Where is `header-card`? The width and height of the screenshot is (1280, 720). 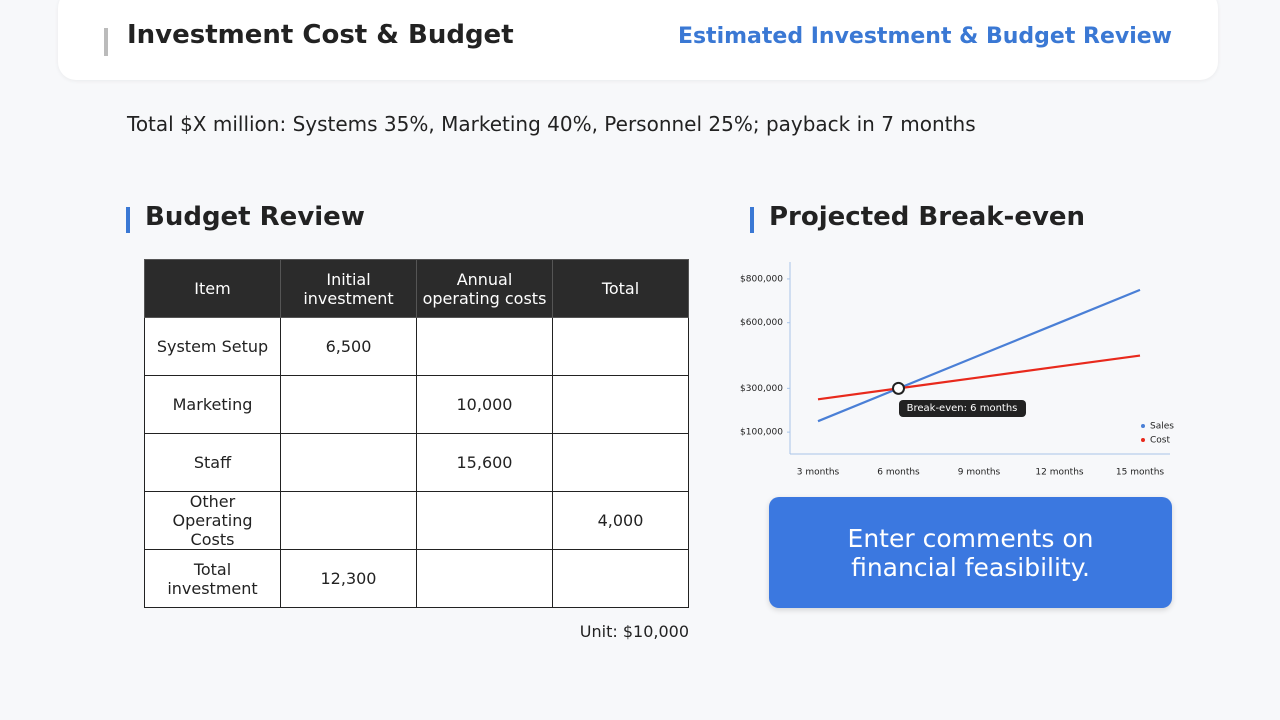 header-card is located at coordinates (638, 40).